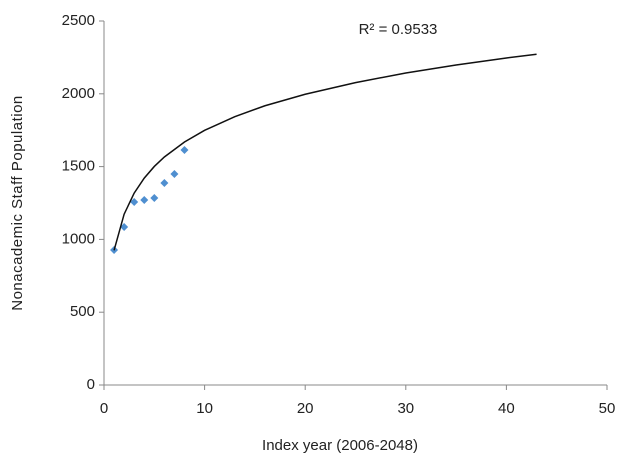  What do you see at coordinates (82, 311) in the screenshot?
I see `y-tick-label: 500` at bounding box center [82, 311].